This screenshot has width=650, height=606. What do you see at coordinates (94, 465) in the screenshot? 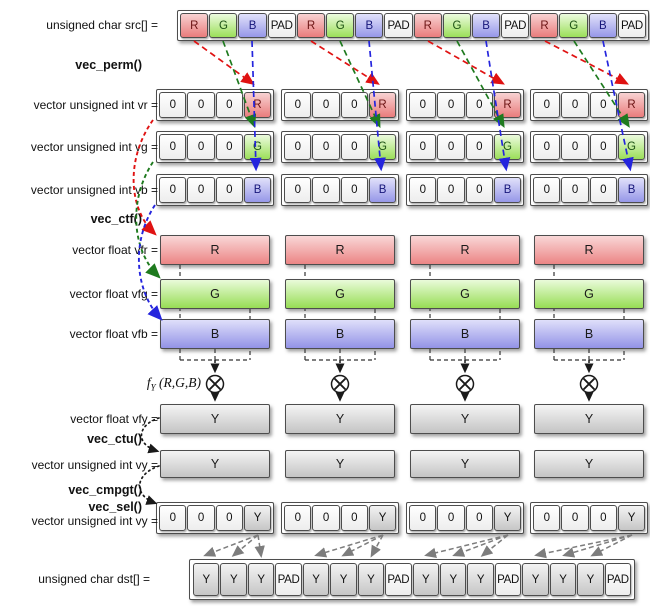
I see `vy-label: vector unsigned int vy =` at bounding box center [94, 465].